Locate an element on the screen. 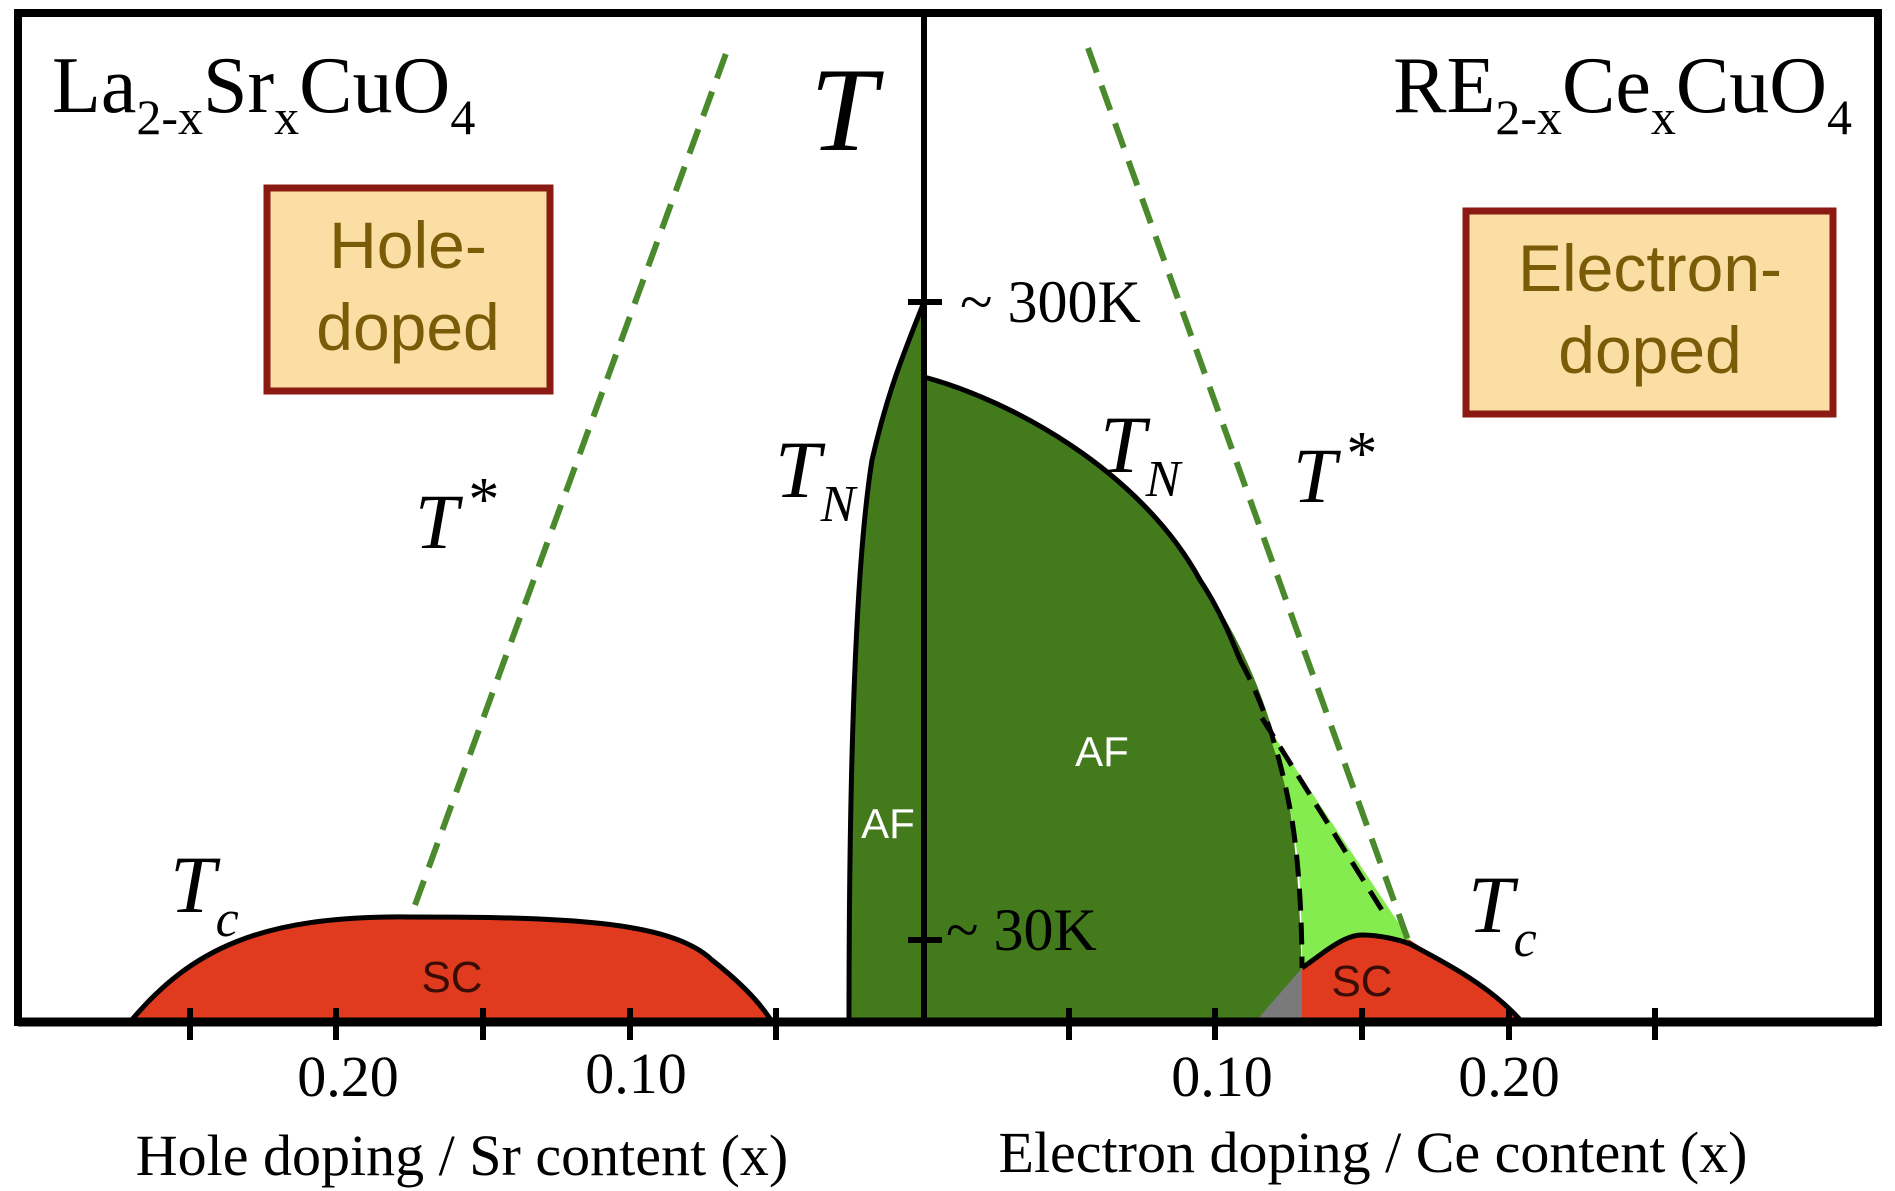 Image resolution: width=1895 pixels, height=1191 pixels. formula-electron: RE2-xCexCuO4 is located at coordinates (1622, 93).